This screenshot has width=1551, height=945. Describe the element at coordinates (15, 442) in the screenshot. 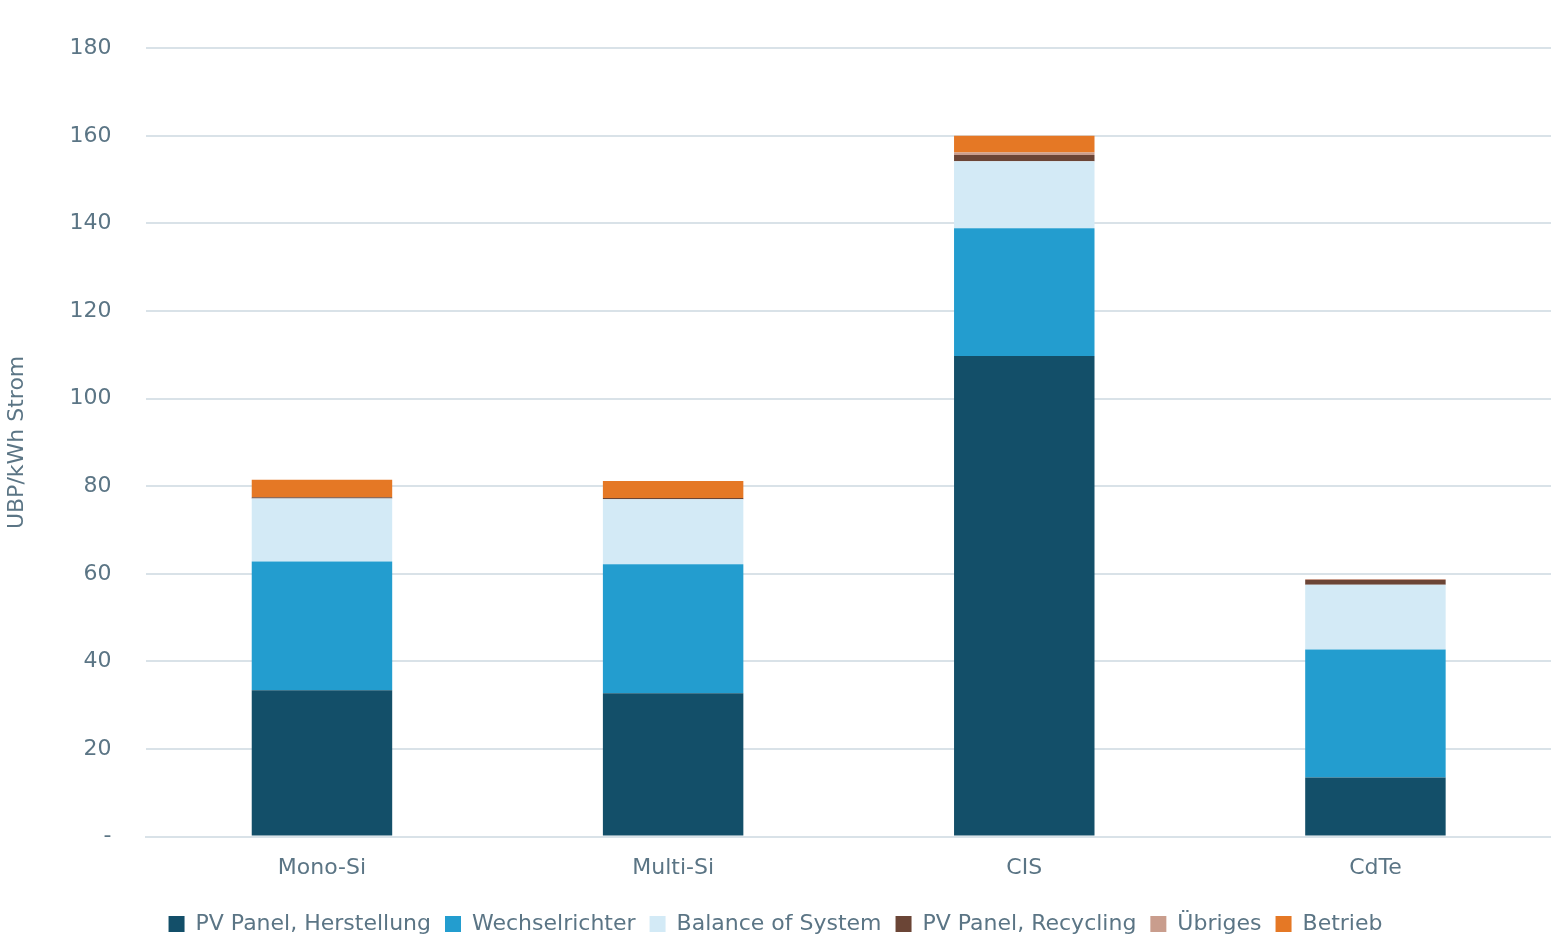

I see `y-axis-title: UBP/kWh Strom` at that location.